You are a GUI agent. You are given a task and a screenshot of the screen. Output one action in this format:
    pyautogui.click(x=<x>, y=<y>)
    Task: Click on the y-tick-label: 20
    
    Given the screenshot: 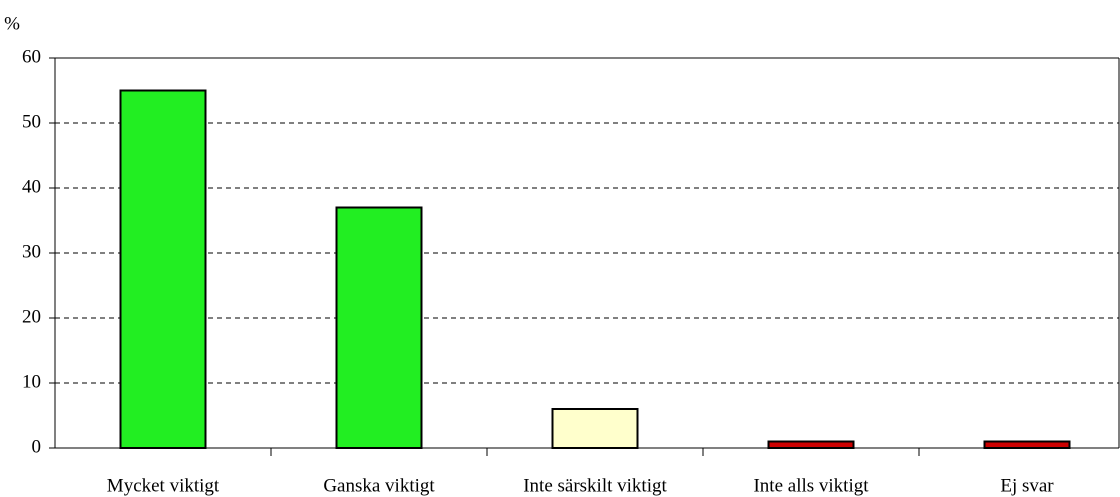 What is the action you would take?
    pyautogui.click(x=31, y=316)
    